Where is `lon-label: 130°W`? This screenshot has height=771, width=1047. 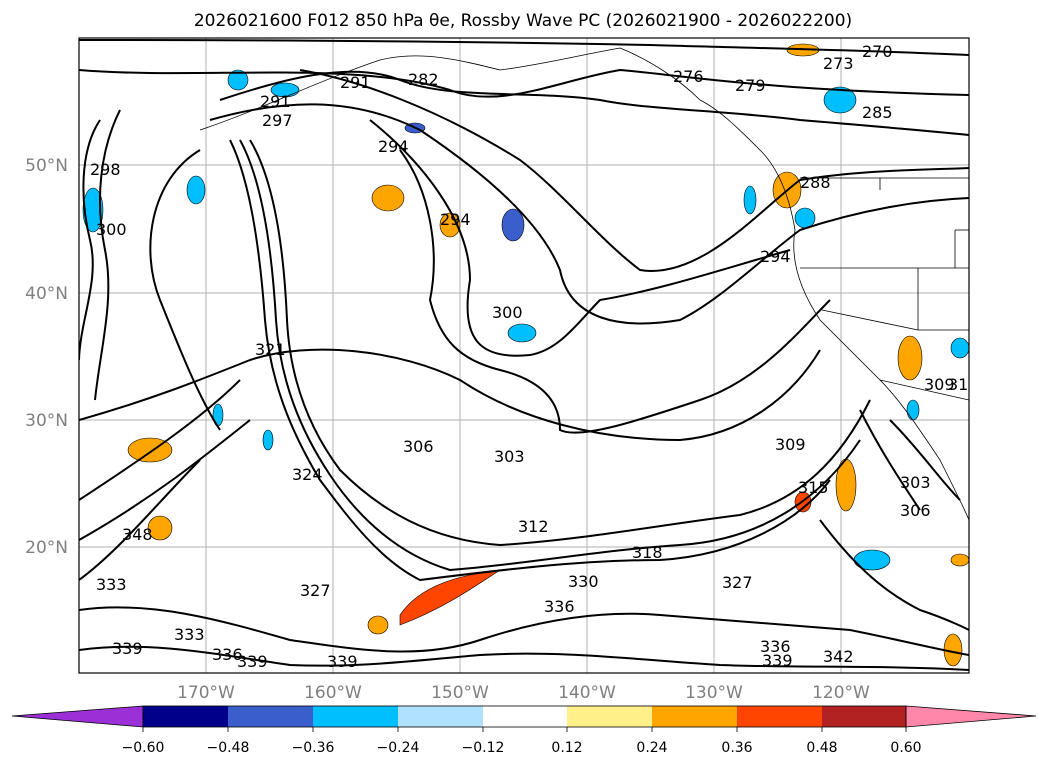 lon-label: 130°W is located at coordinates (714, 693).